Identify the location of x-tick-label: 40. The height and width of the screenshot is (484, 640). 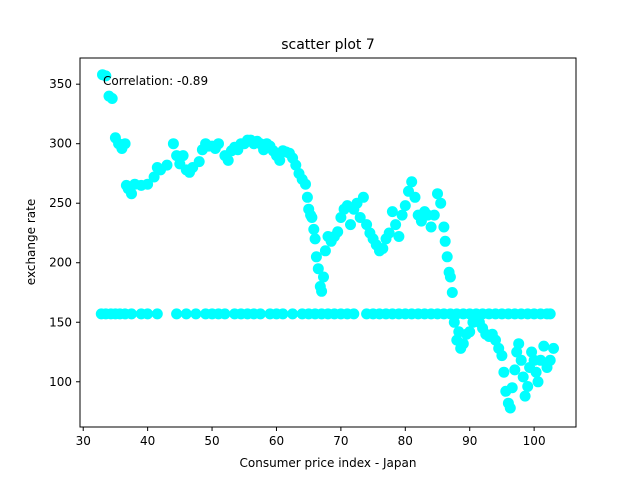
(147, 441).